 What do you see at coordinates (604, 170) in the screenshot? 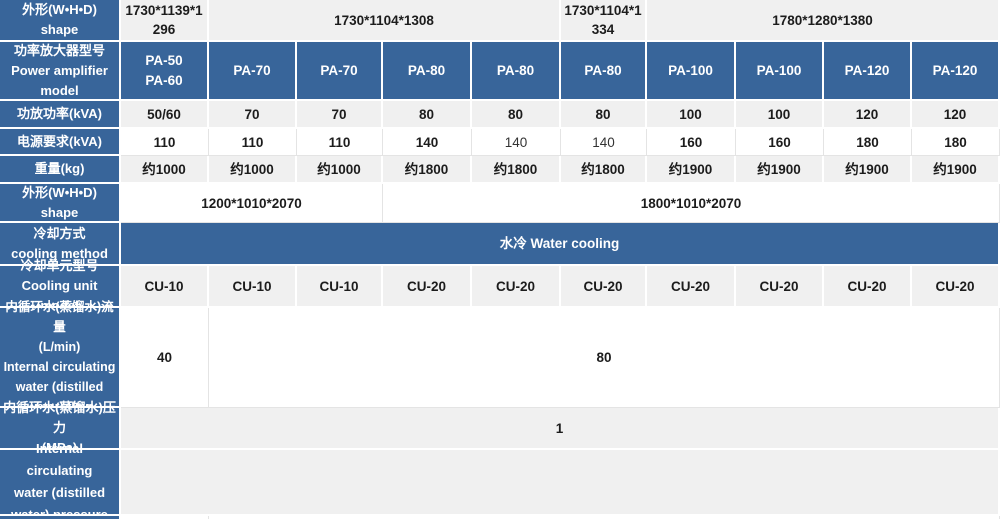
I see `cell-weight-6: 约1800` at bounding box center [604, 170].